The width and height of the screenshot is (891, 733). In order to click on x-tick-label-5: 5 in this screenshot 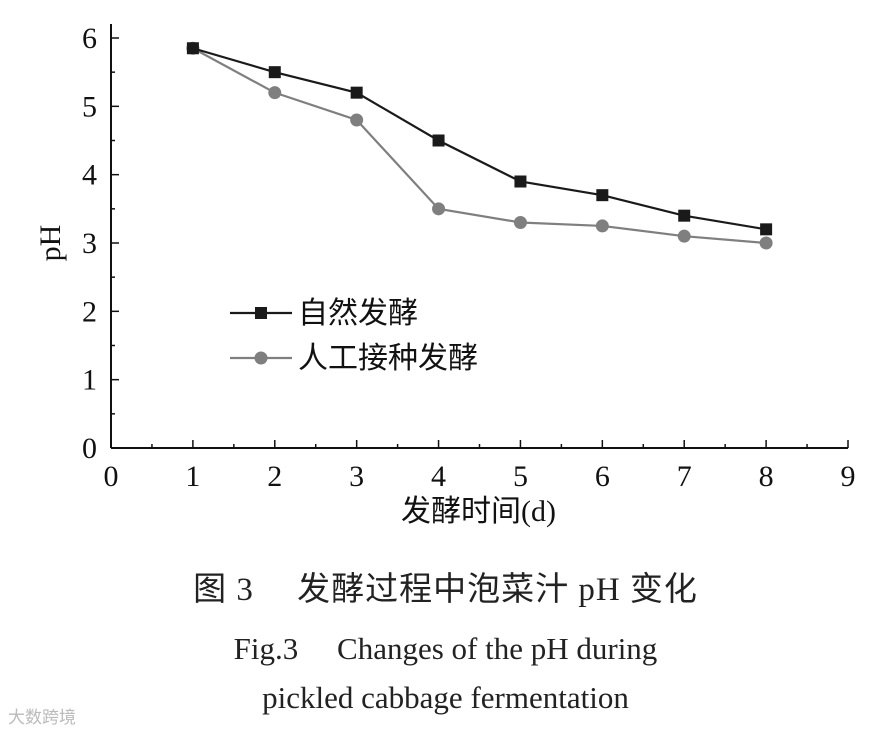, I will do `click(520, 476)`.